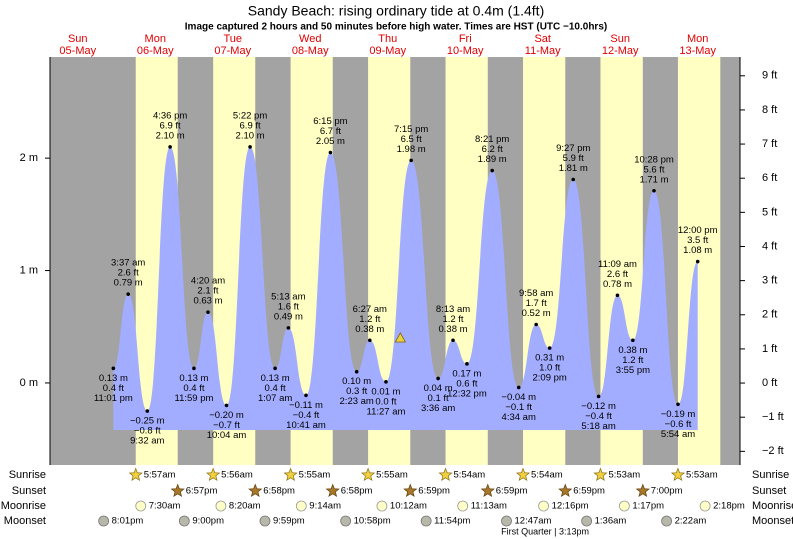 This screenshot has height=539, width=793. Describe the element at coordinates (250, 125) in the screenshot. I see `tide-label: 6.9 ft` at that location.